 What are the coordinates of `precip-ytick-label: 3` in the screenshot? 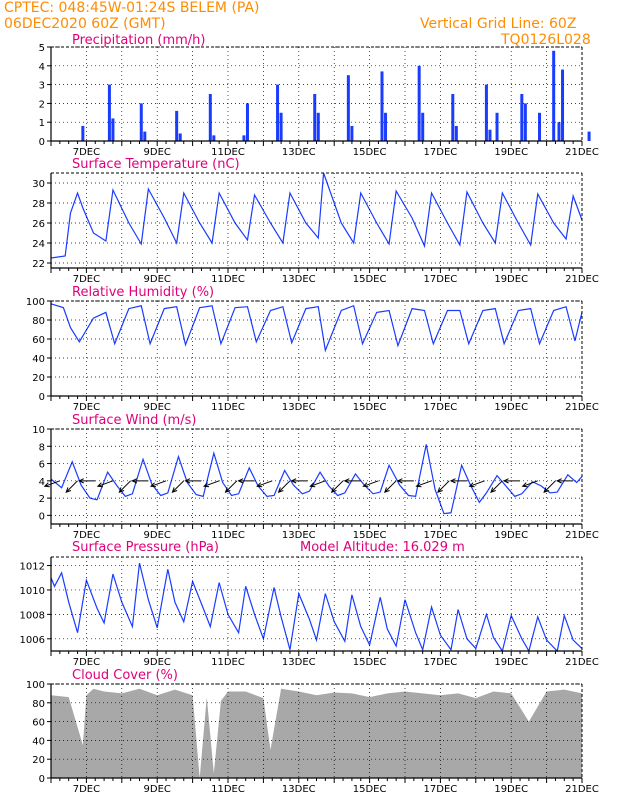 It's located at (42, 86).